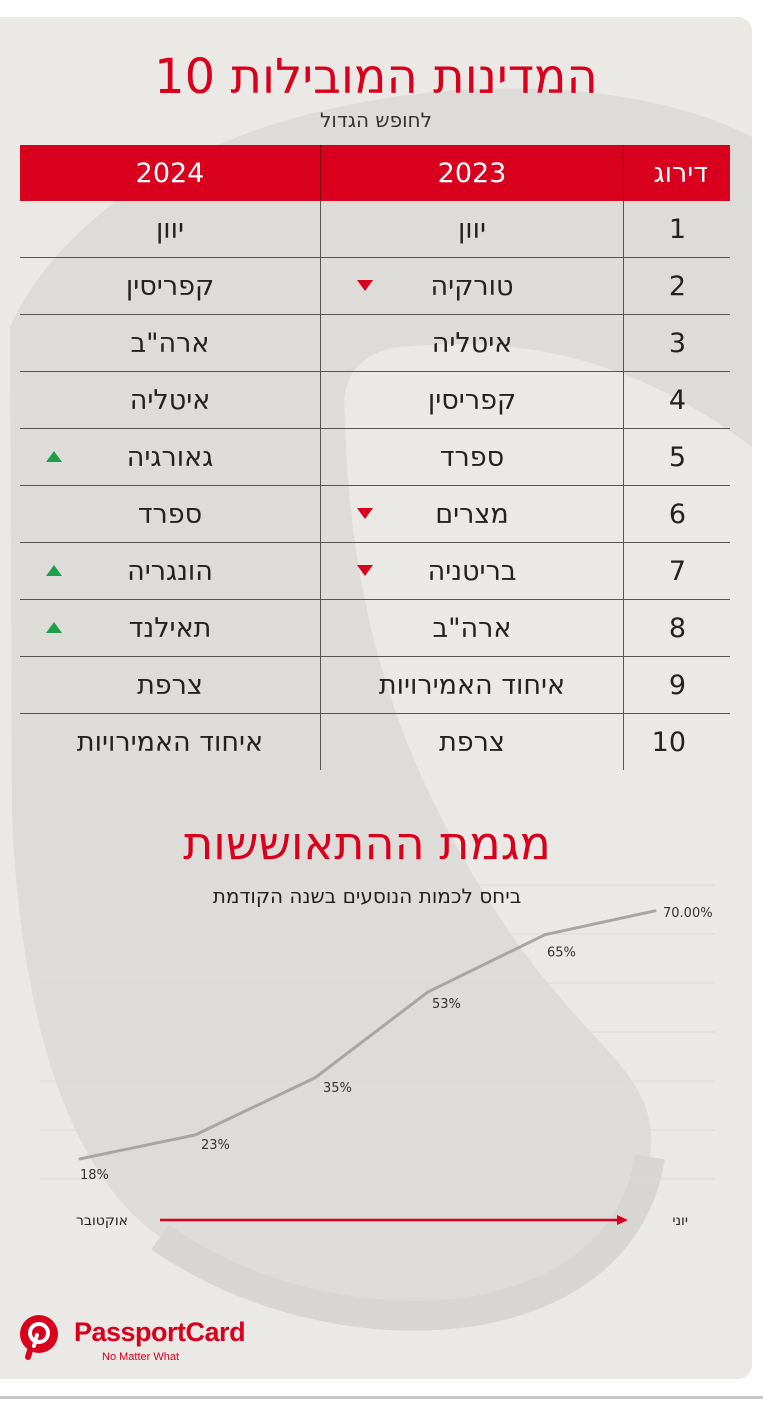 The image size is (763, 1403). What do you see at coordinates (677, 286) in the screenshot?
I see `rank-cell: 2` at bounding box center [677, 286].